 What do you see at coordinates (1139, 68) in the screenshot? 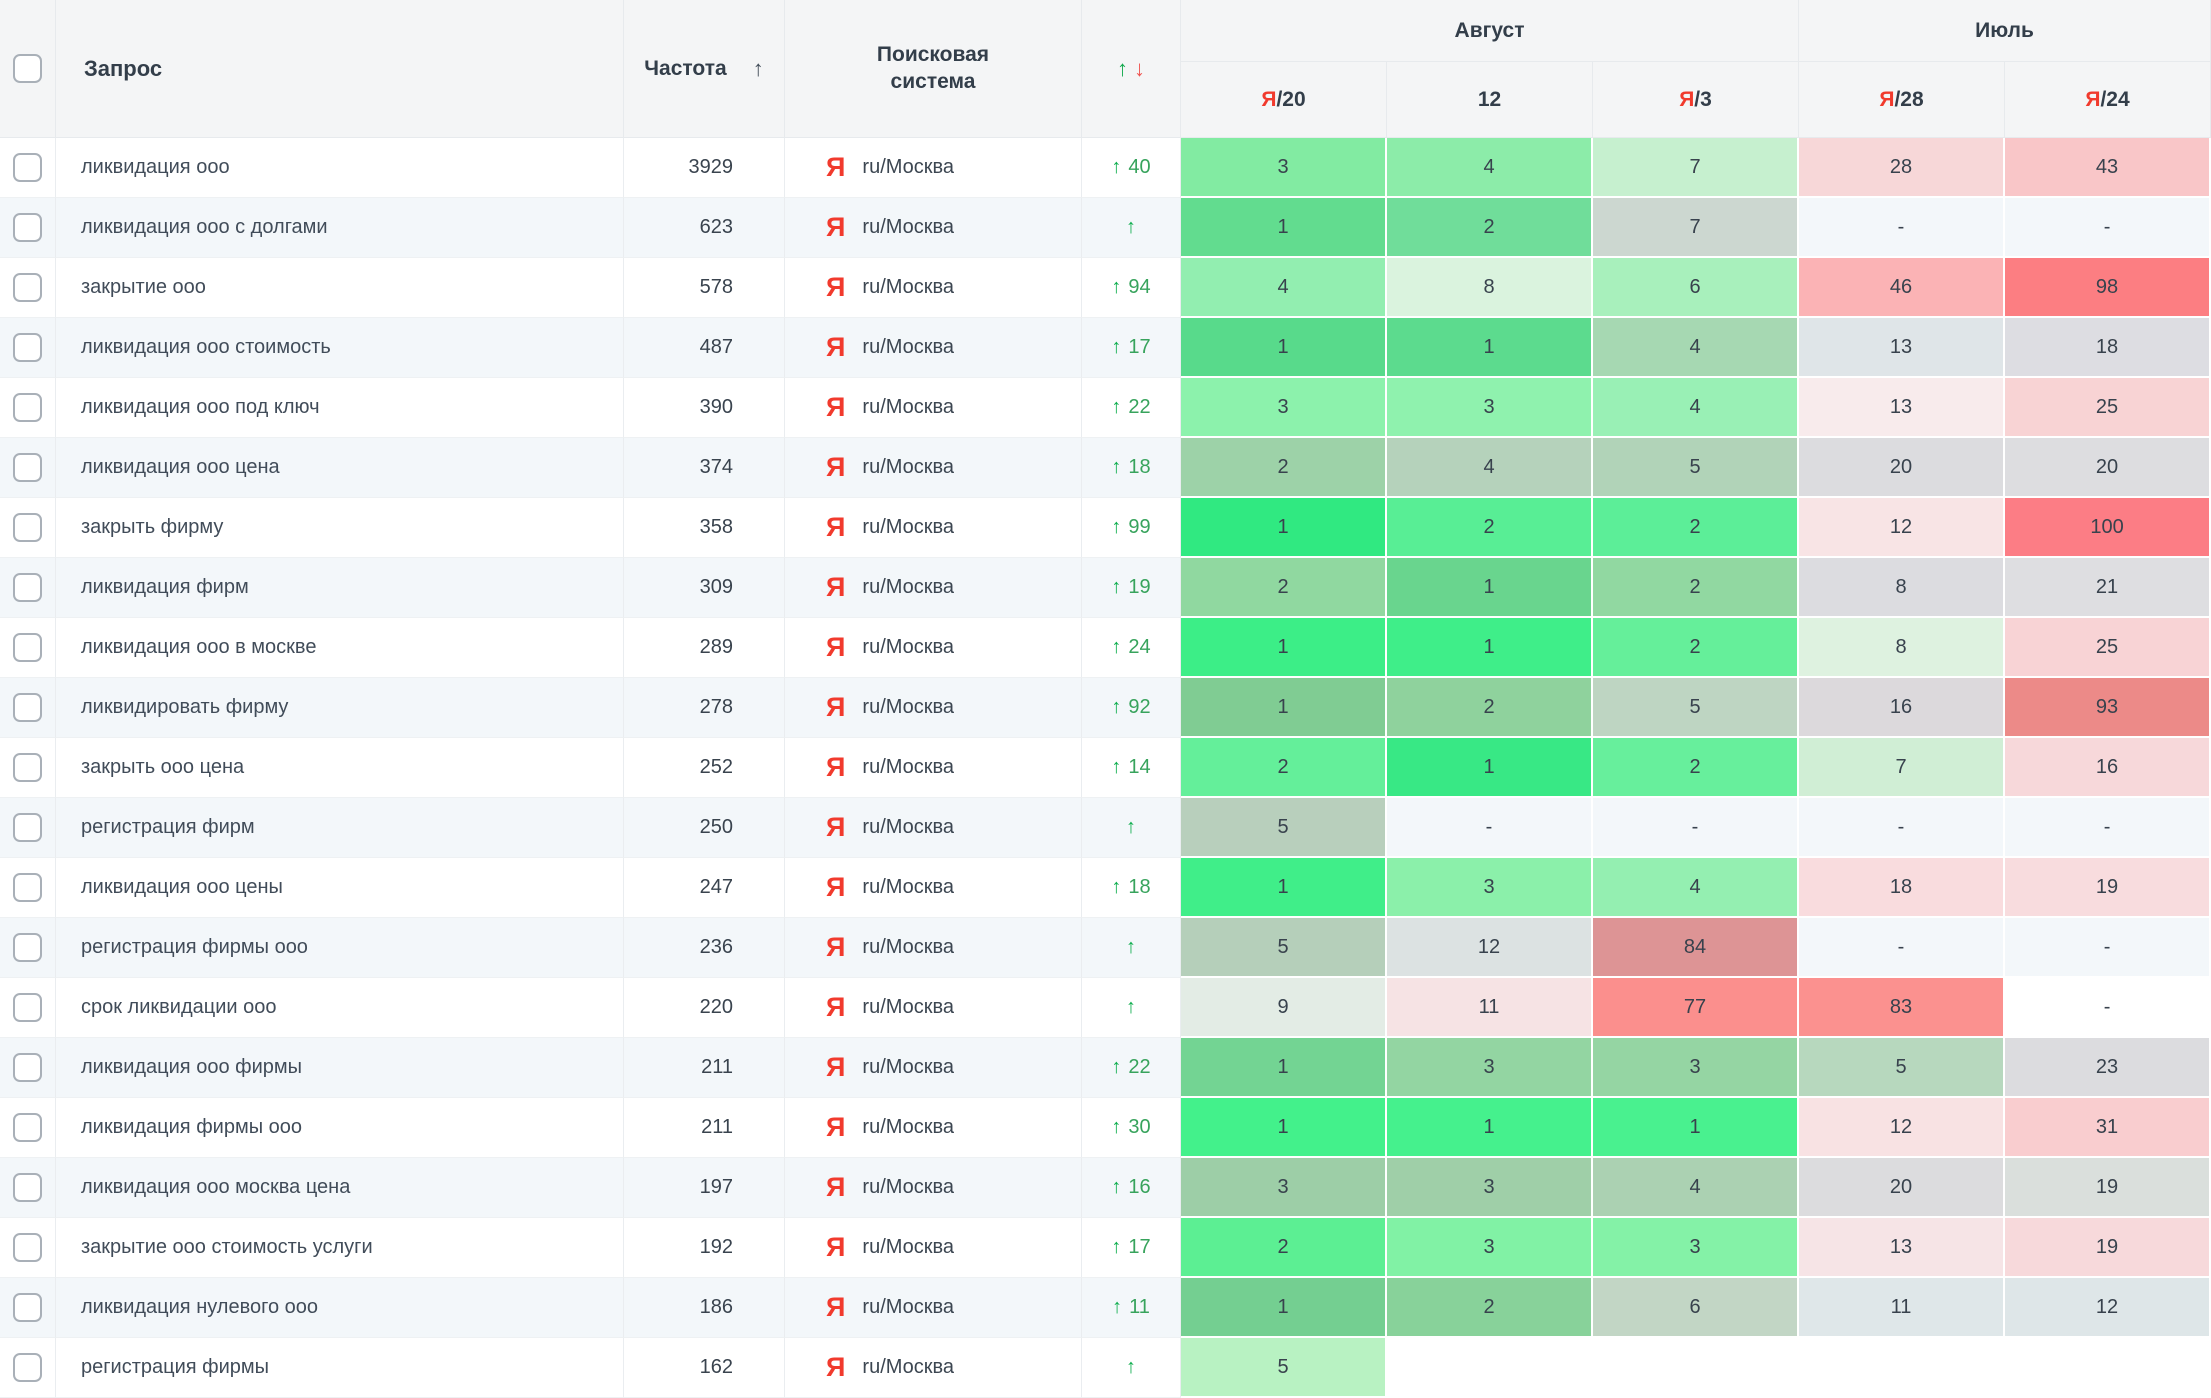
I see `arrow-down-icon: ↓` at bounding box center [1139, 68].